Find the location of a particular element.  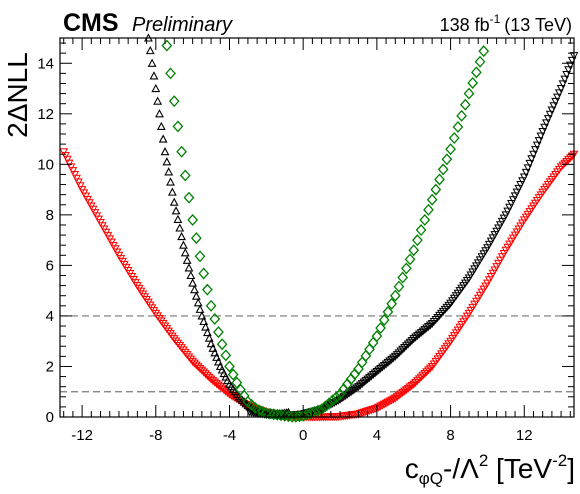

x-tick-label: -12 is located at coordinates (82, 435).